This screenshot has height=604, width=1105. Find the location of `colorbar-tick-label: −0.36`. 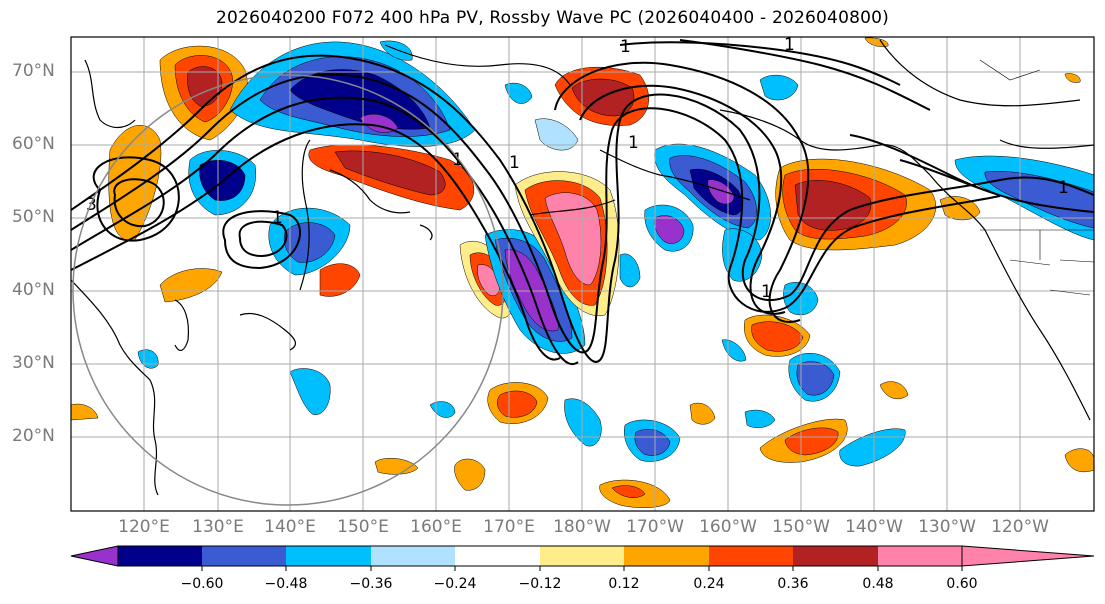

colorbar-tick-label: −0.36 is located at coordinates (371, 584).